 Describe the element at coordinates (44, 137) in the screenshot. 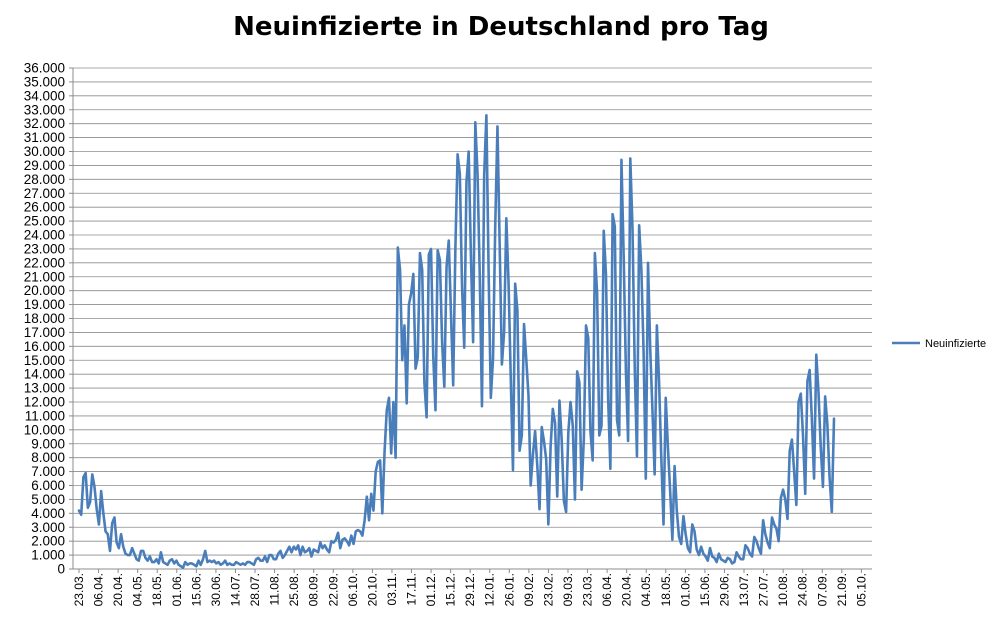

I see `y-tick-label: 31.000` at that location.